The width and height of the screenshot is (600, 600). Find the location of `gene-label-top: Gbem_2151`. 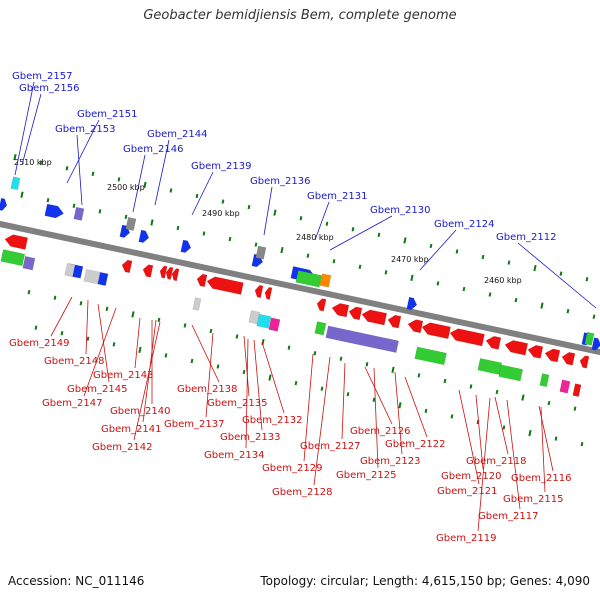

gene-label-top: Gbem_2151 is located at coordinates (107, 114).